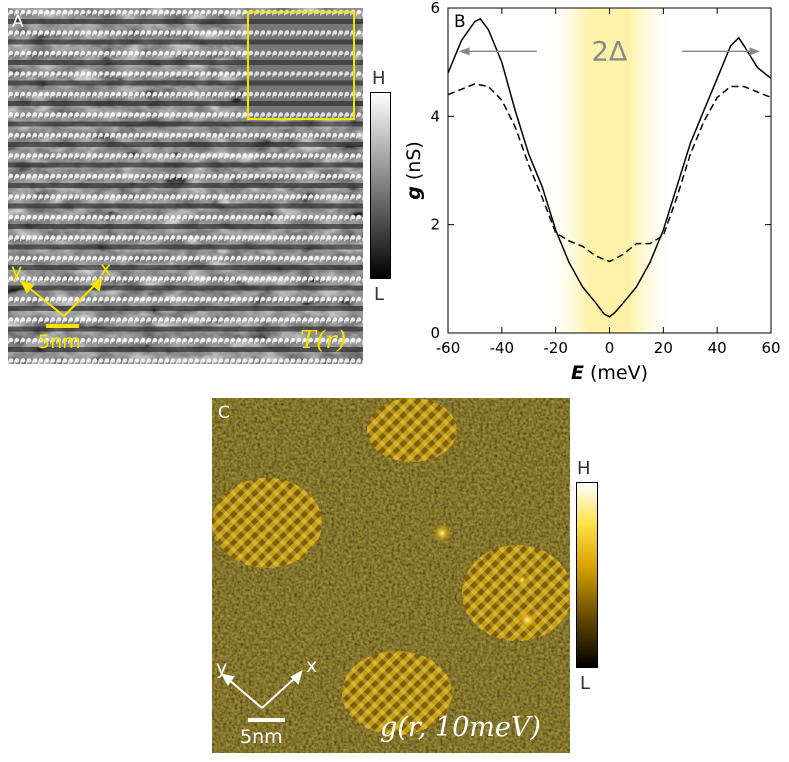  What do you see at coordinates (770, 348) in the screenshot?
I see `x-tick-label: 60` at bounding box center [770, 348].